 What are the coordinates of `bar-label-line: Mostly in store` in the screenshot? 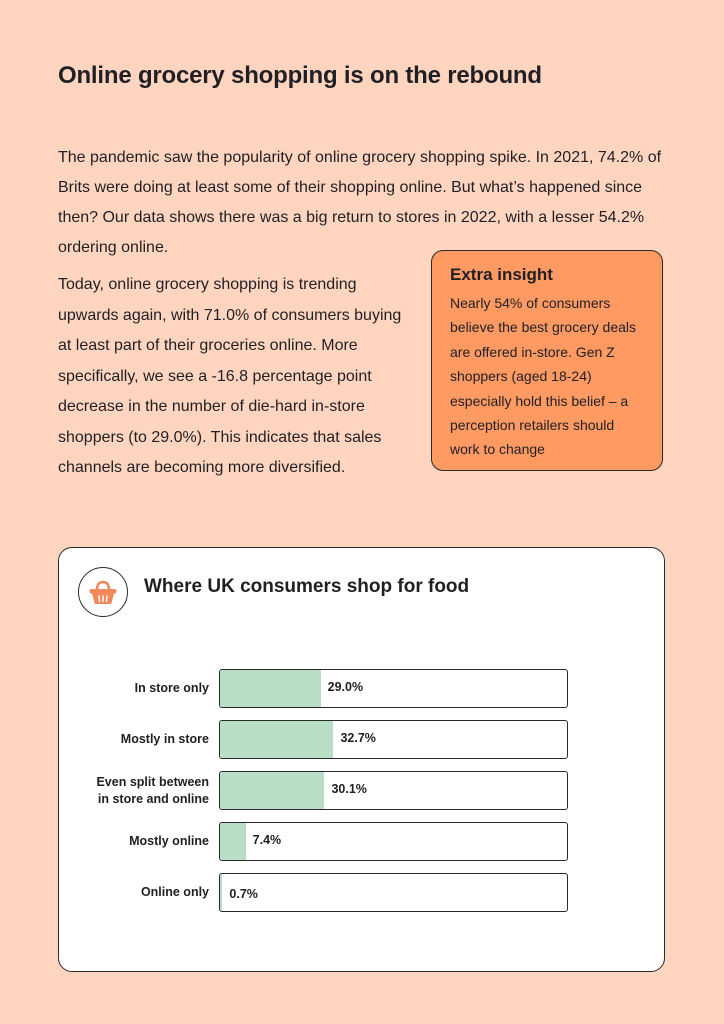 It's located at (164, 739).